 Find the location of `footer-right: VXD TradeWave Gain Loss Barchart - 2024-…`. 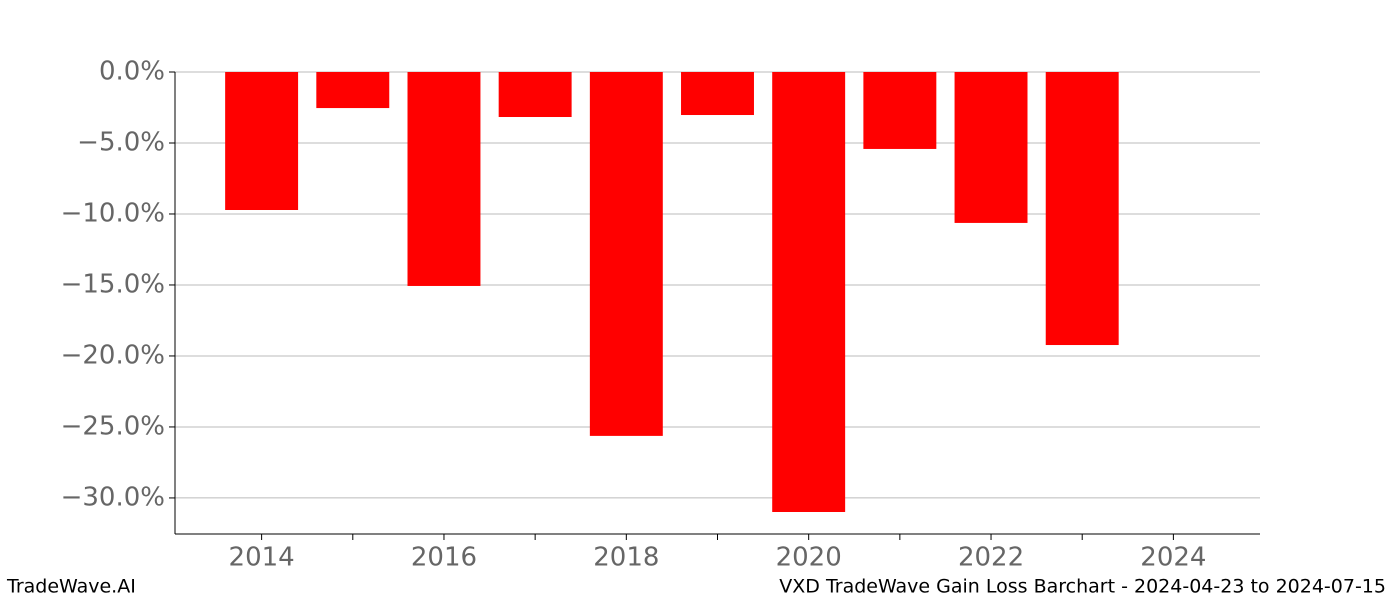

footer-right: VXD TradeWave Gain Loss Barchart - 2024-… is located at coordinates (1082, 587).